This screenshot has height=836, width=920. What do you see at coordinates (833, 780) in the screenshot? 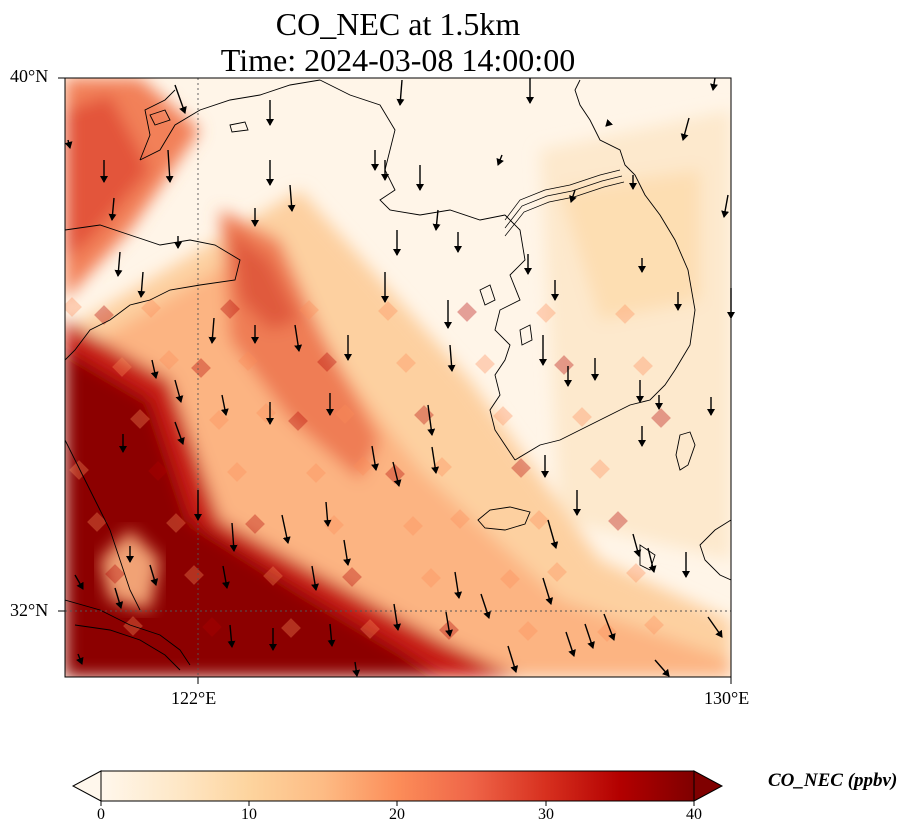
I see `colorbar-title: CO_NEC (ppbv)` at bounding box center [833, 780].